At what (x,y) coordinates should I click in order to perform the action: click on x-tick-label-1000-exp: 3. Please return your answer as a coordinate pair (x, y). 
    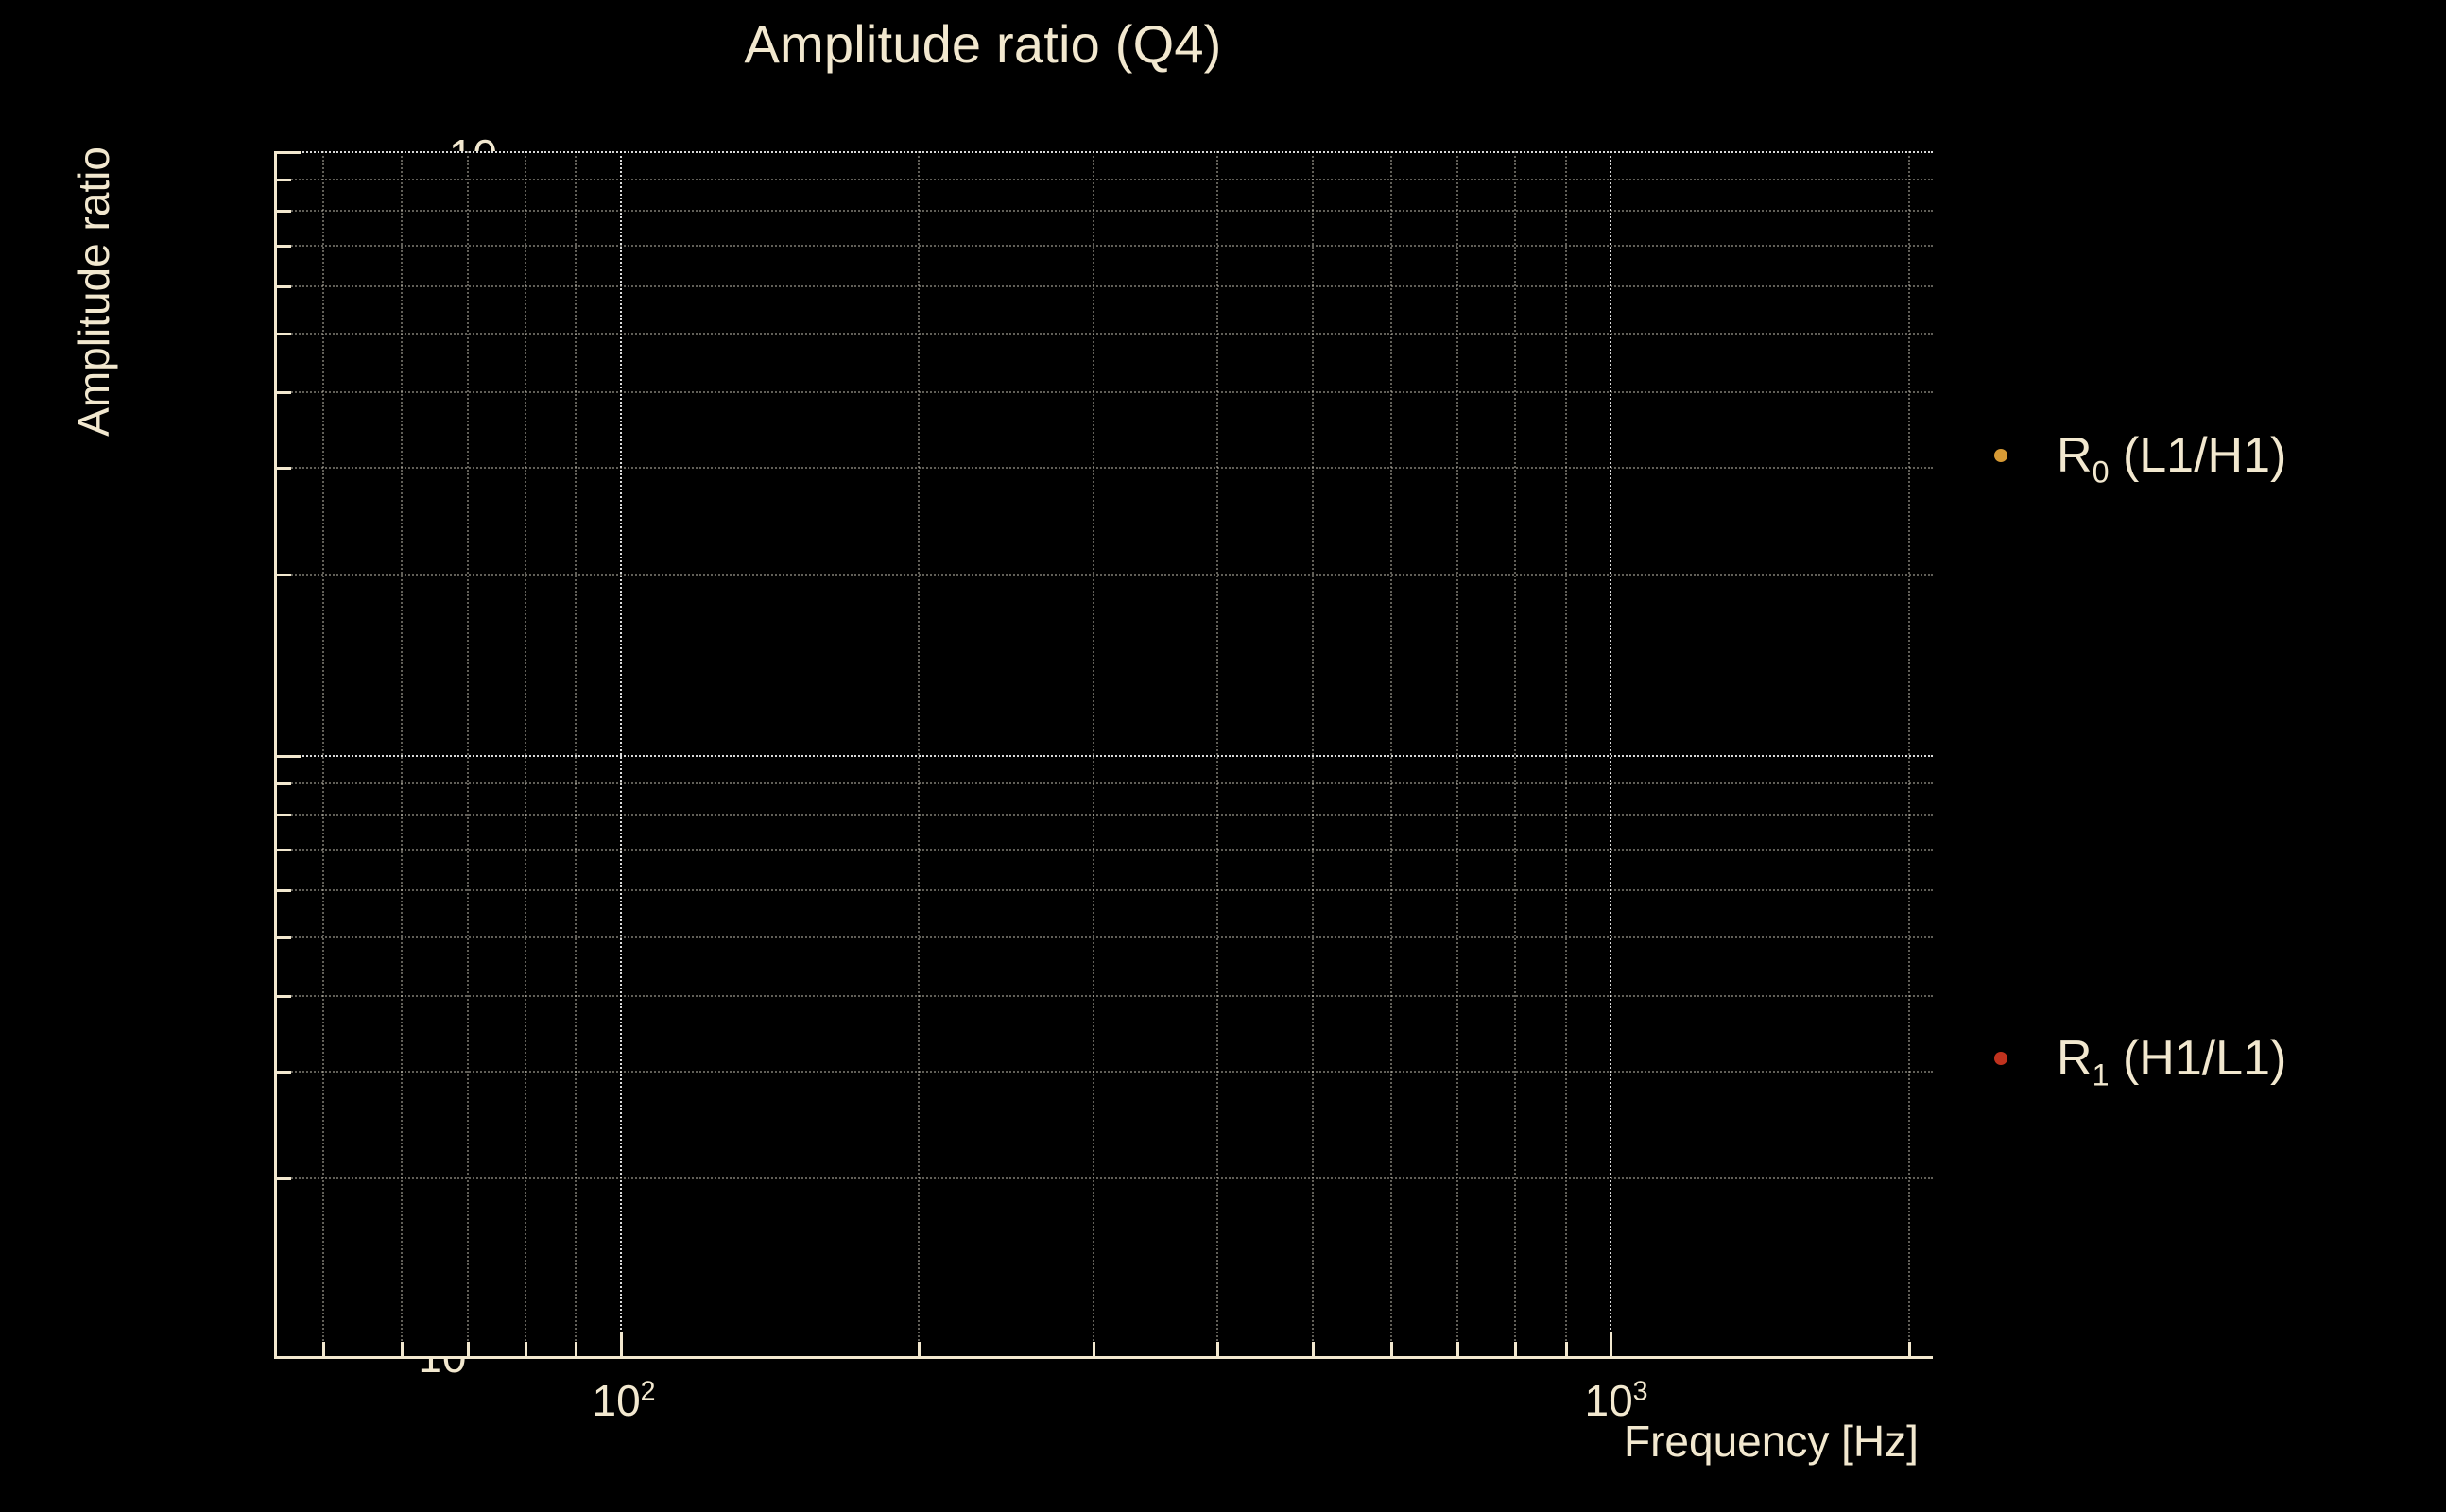
    Looking at the image, I should click on (1640, 1391).